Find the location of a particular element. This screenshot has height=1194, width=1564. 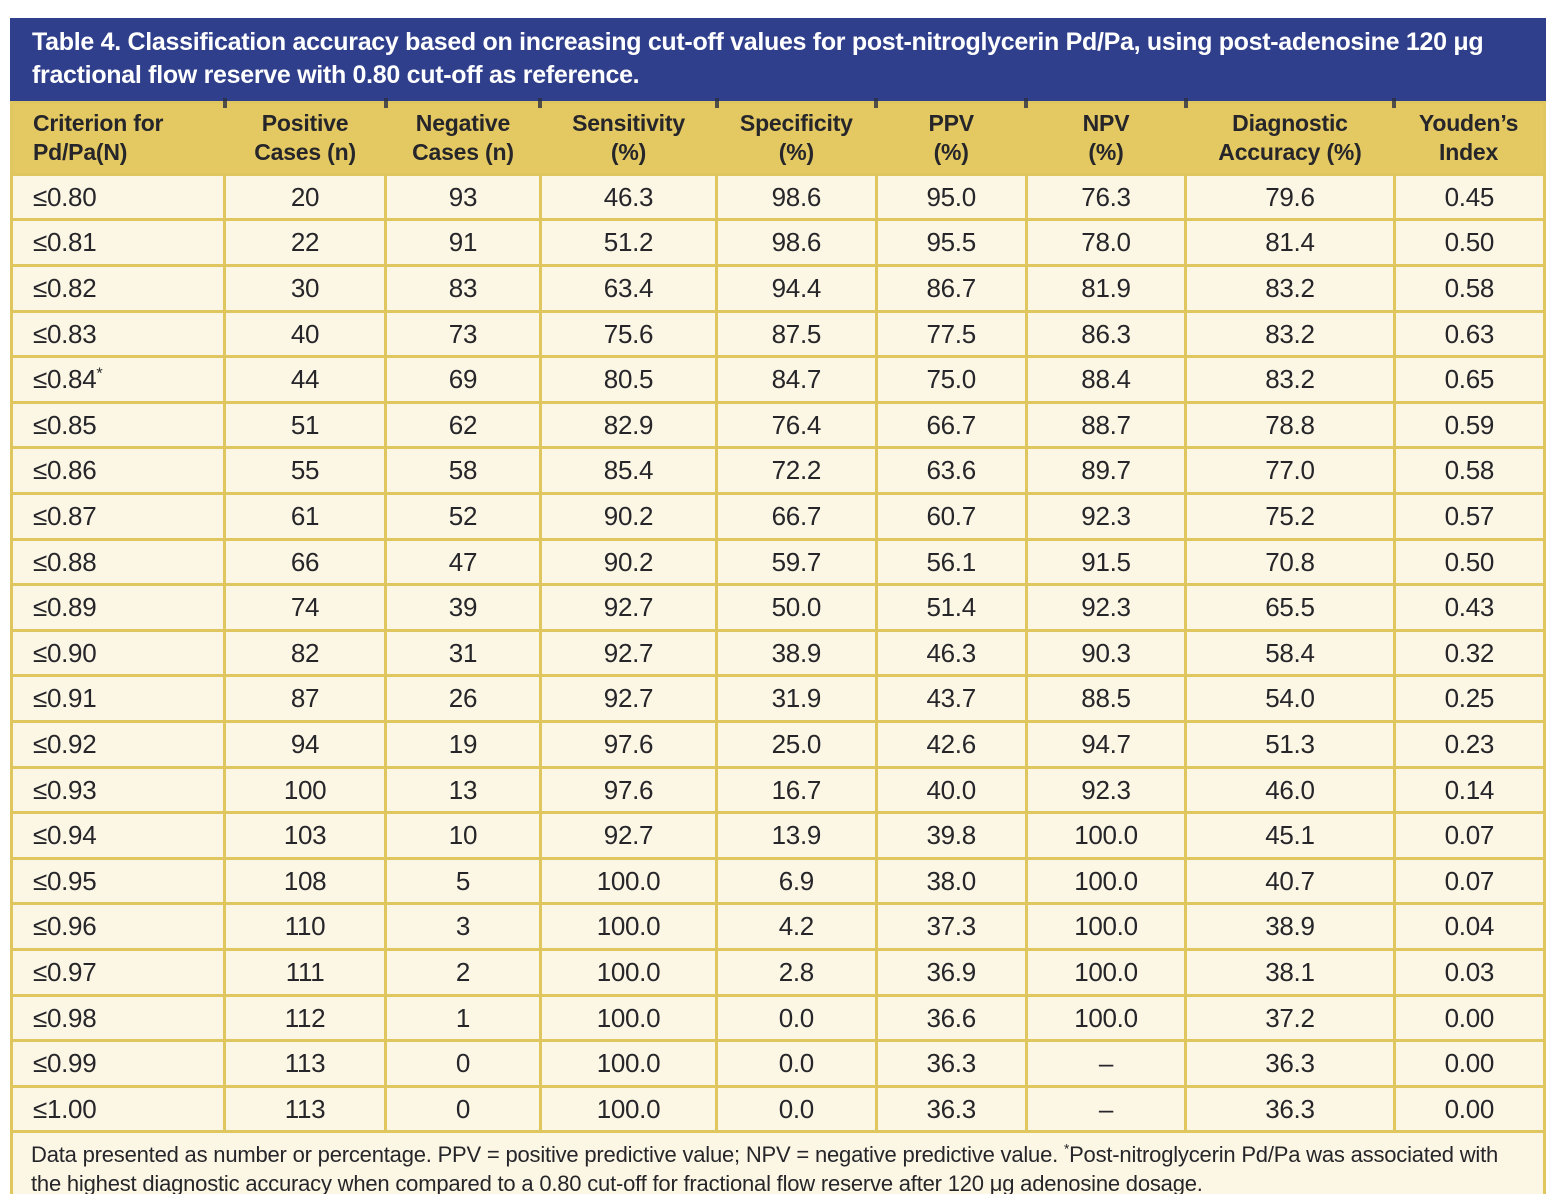

value-cell: 89.7 is located at coordinates (1106, 471).